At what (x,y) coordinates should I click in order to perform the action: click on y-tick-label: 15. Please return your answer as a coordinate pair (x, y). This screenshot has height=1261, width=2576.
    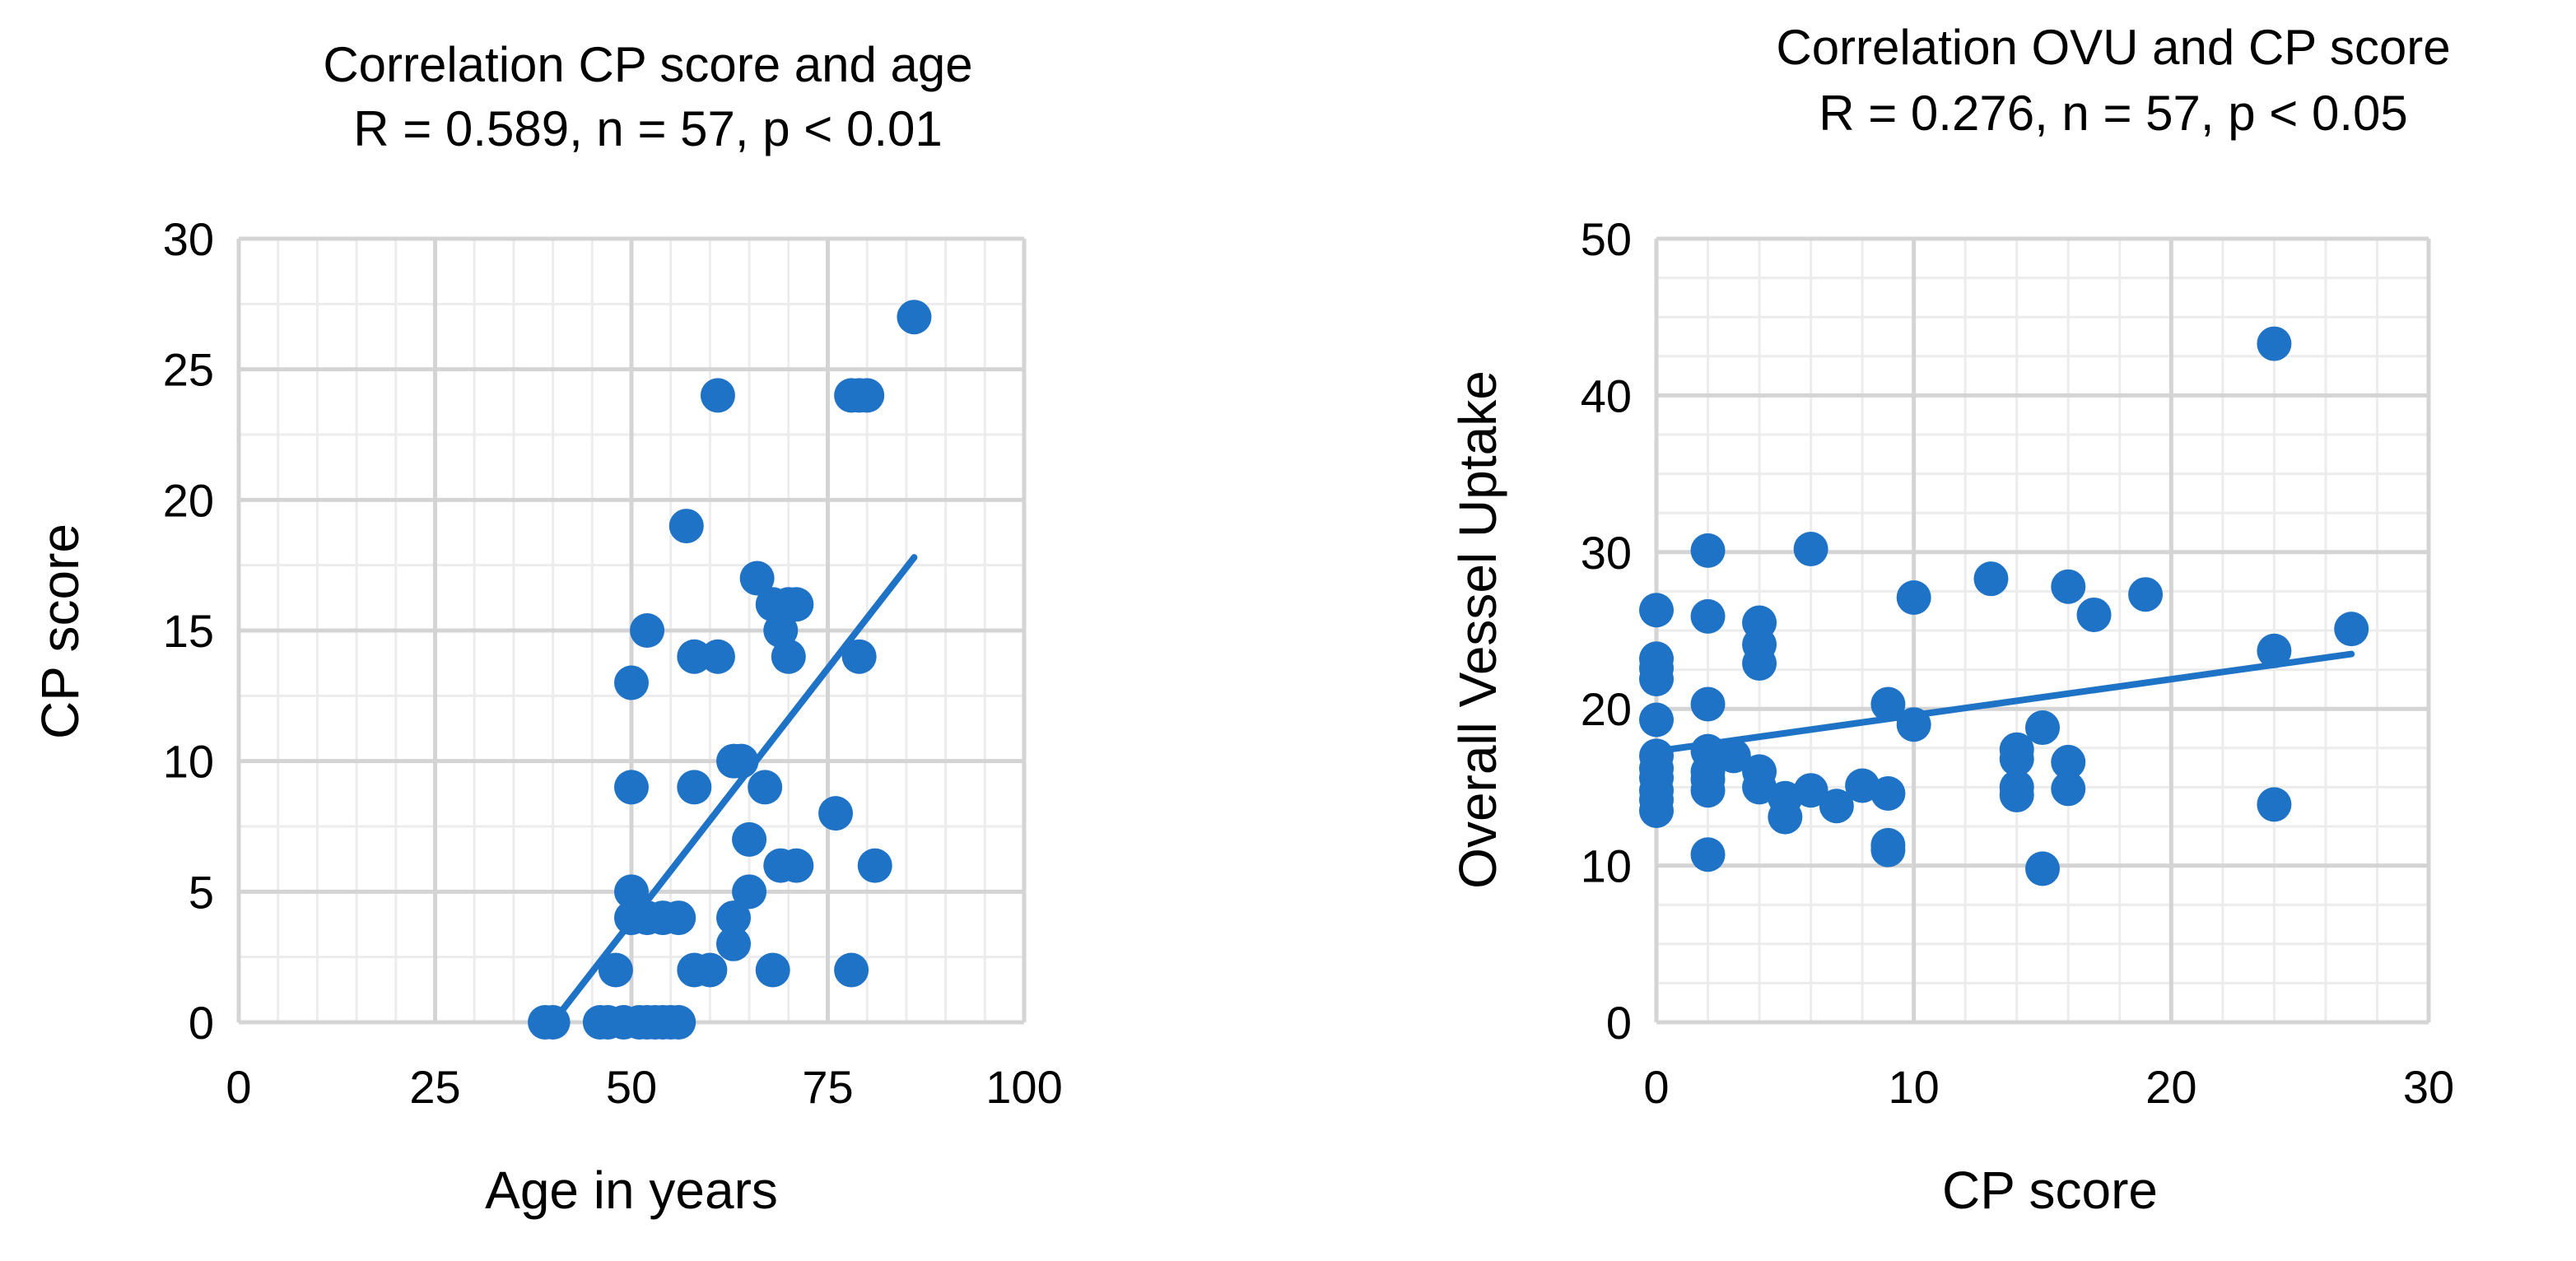
    Looking at the image, I should click on (188, 631).